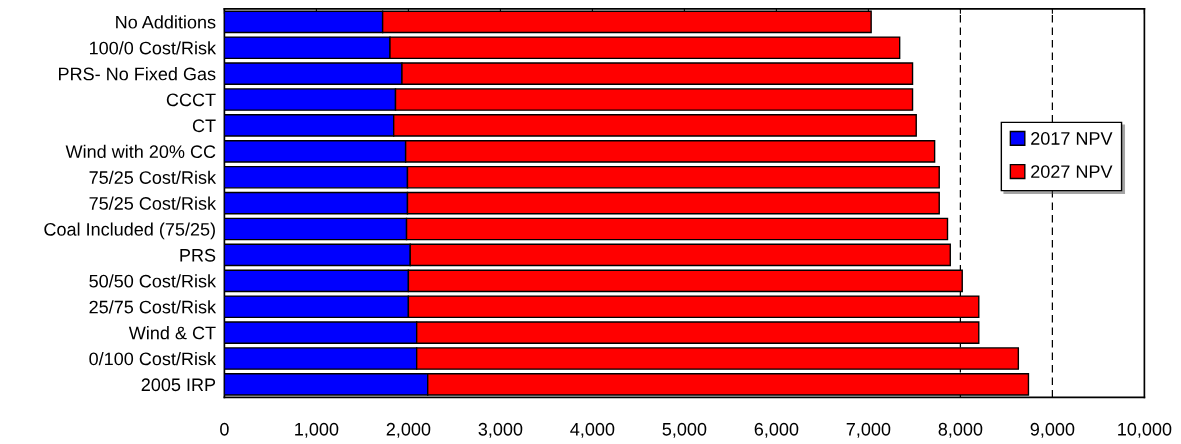 This screenshot has height=444, width=1181. I want to click on y-tick-label: PRS- No Fixed Gas, so click(137, 74).